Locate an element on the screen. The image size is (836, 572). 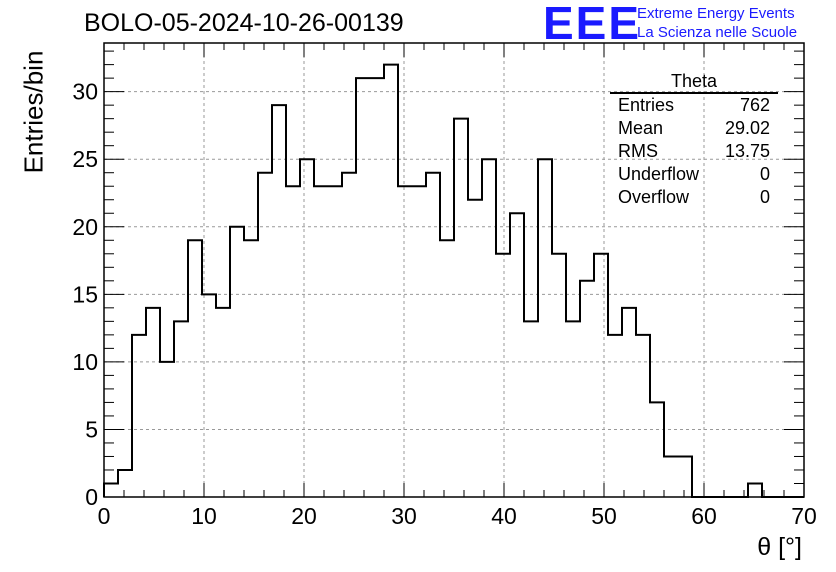
x-tick-label: 20 is located at coordinates (304, 516).